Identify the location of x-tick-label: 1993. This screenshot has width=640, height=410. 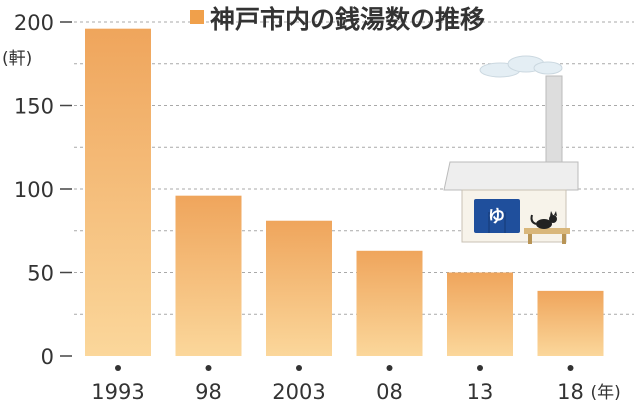
(117, 392).